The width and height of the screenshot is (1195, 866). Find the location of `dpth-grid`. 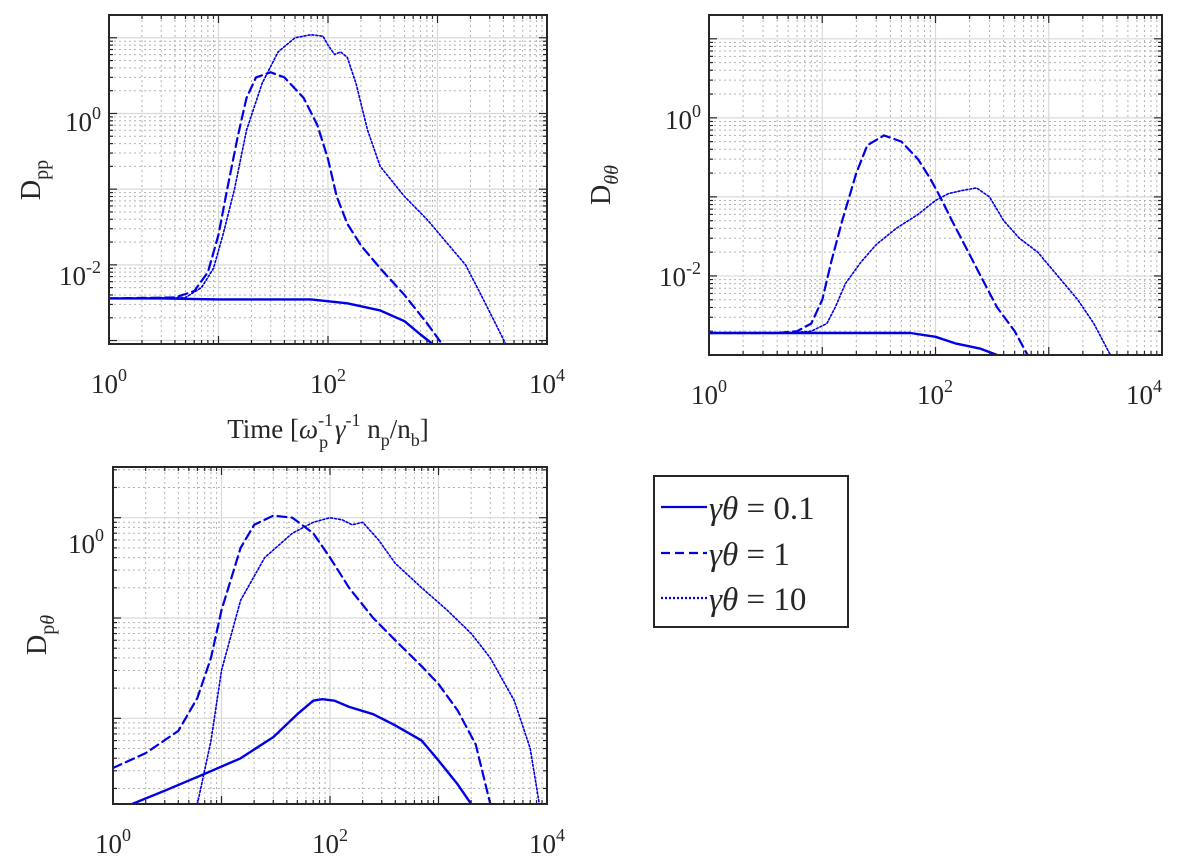

dpth-grid is located at coordinates (329, 635).